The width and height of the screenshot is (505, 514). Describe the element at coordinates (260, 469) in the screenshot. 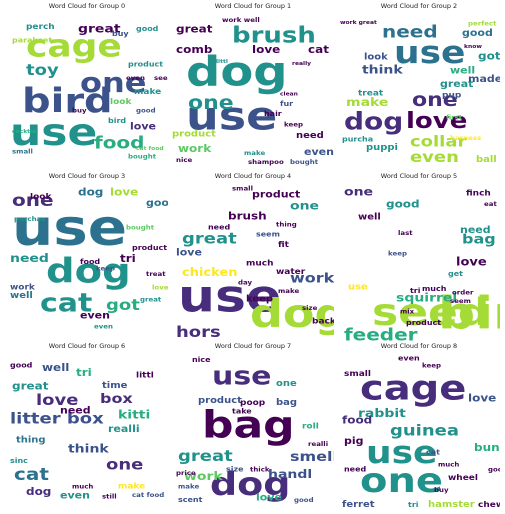

I see `word-cloud-word: thick` at that location.